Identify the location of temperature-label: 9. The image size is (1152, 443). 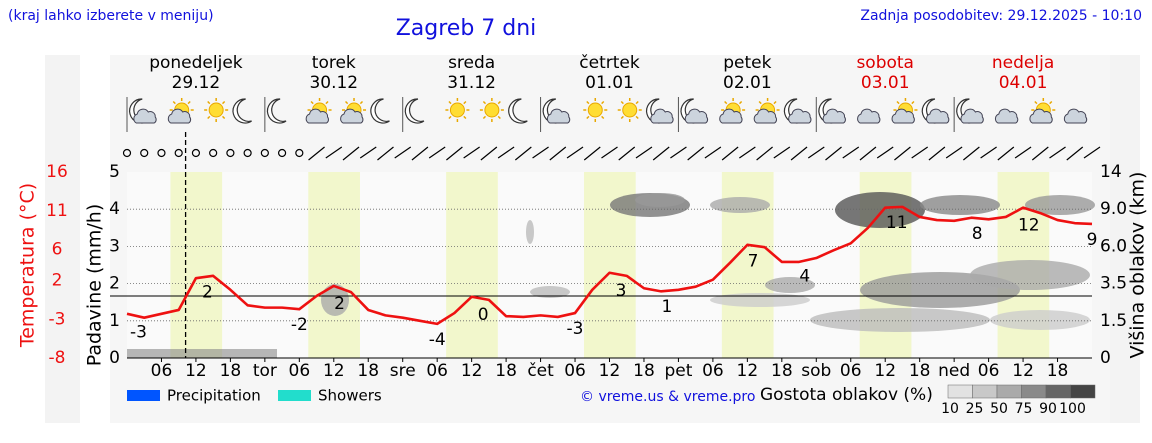
(1092, 240).